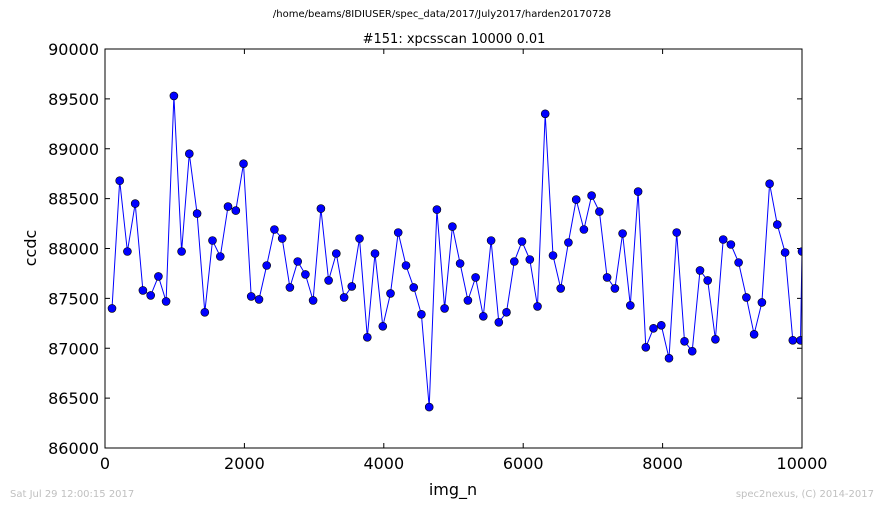 Image resolution: width=884 pixels, height=509 pixels. I want to click on x-tick-label: 2000, so click(244, 463).